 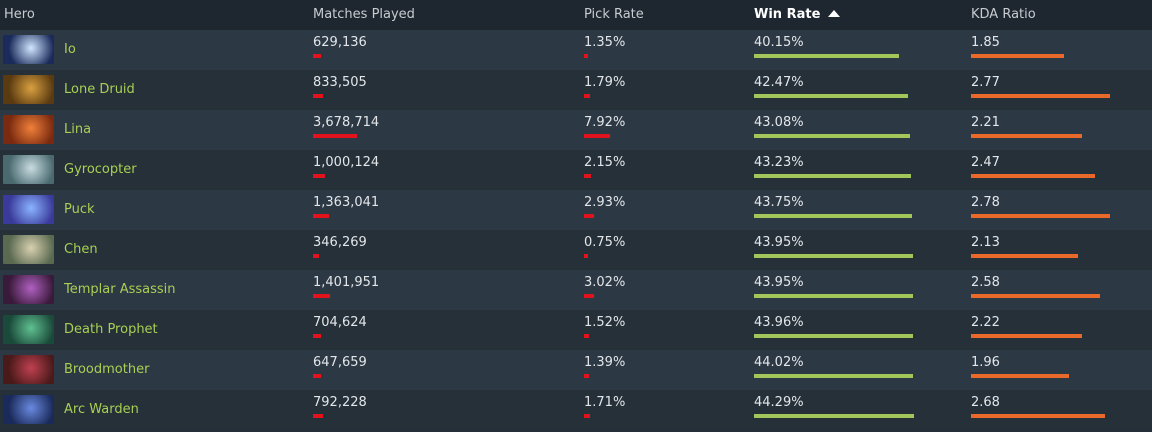 What do you see at coordinates (576, 370) in the screenshot?
I see `table-row: Broodmother 647,659 1.39% 44.02% 1.96` at bounding box center [576, 370].